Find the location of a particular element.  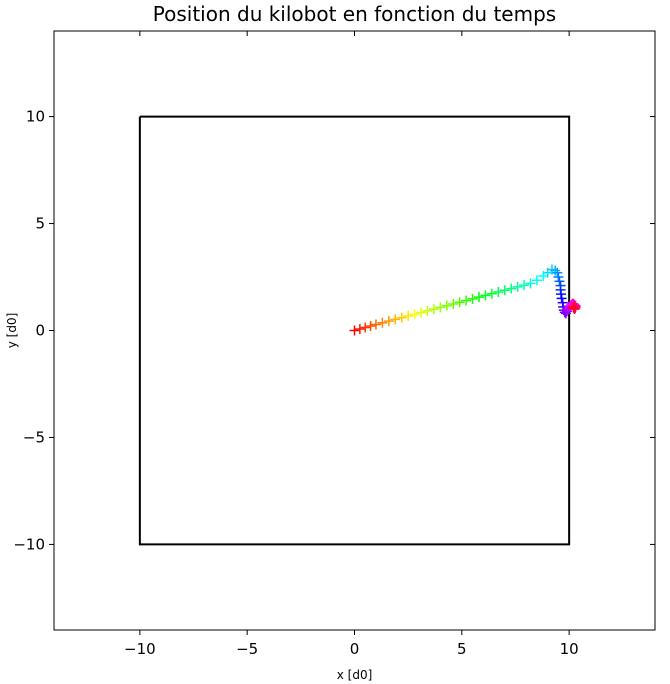

y-tick-label: 10 is located at coordinates (35, 117).